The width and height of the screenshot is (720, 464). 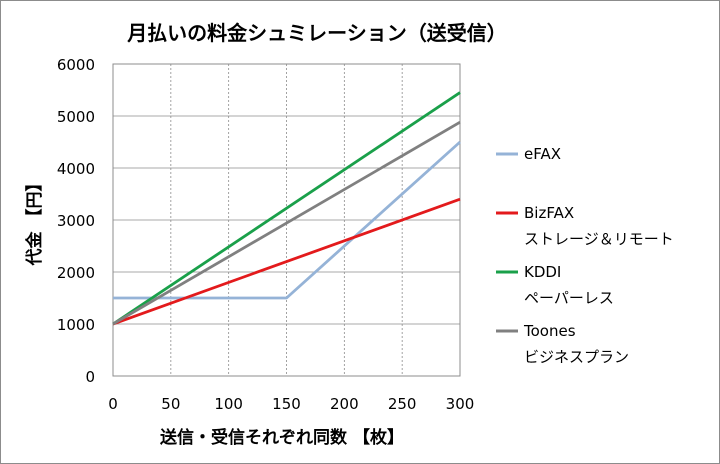 What do you see at coordinates (90, 377) in the screenshot?
I see `y-tick-label: 0` at bounding box center [90, 377].